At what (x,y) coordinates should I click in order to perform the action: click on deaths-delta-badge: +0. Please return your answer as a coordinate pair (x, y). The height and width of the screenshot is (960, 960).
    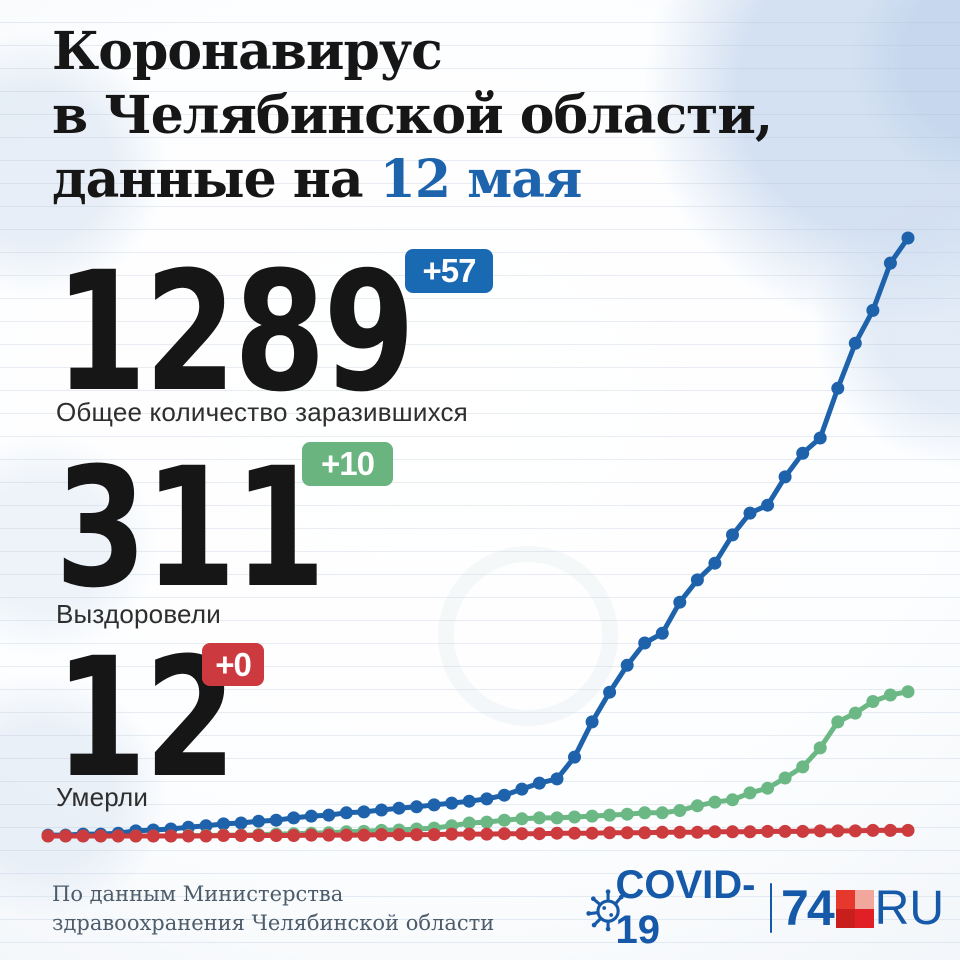
    Looking at the image, I should click on (233, 664).